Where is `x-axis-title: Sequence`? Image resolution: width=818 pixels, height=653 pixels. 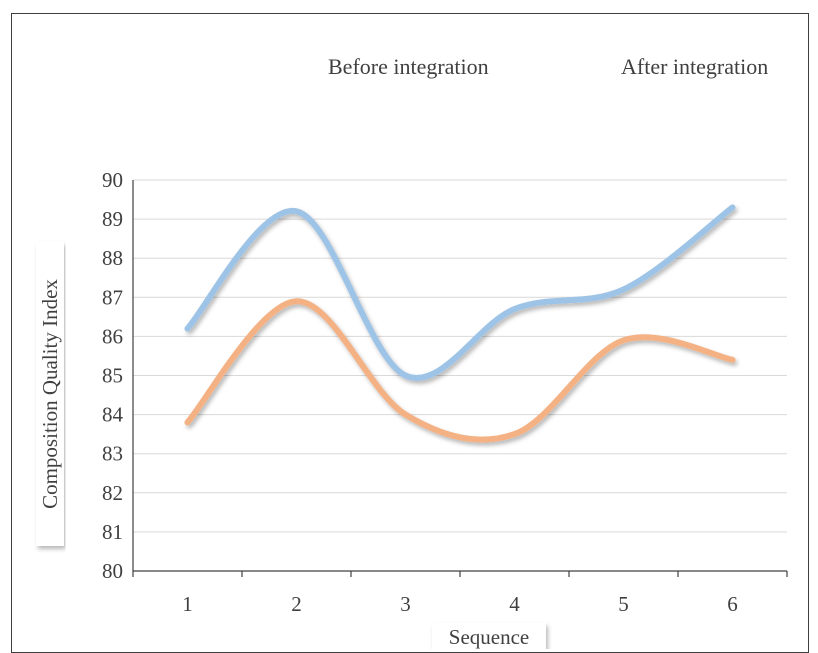
x-axis-title: Sequence is located at coordinates (489, 637).